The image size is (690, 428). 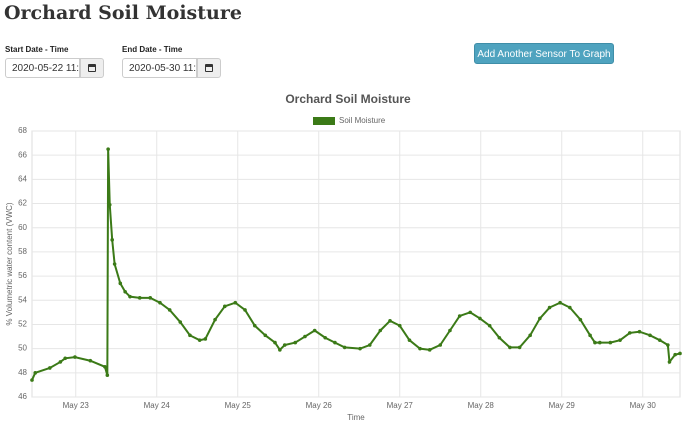 What do you see at coordinates (42, 68) in the screenshot?
I see `start-input: 2020-05-22 11:` at bounding box center [42, 68].